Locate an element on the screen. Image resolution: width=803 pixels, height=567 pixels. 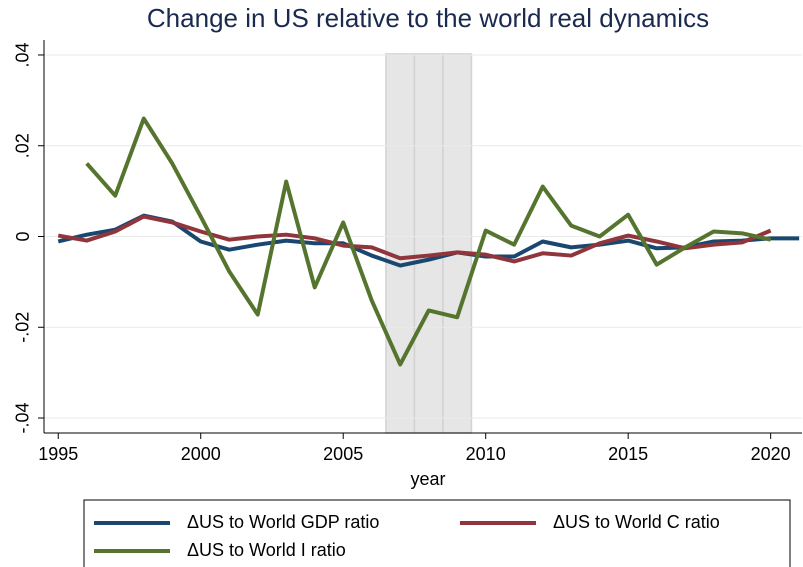
x-tick-label: 2010 is located at coordinates (486, 454).